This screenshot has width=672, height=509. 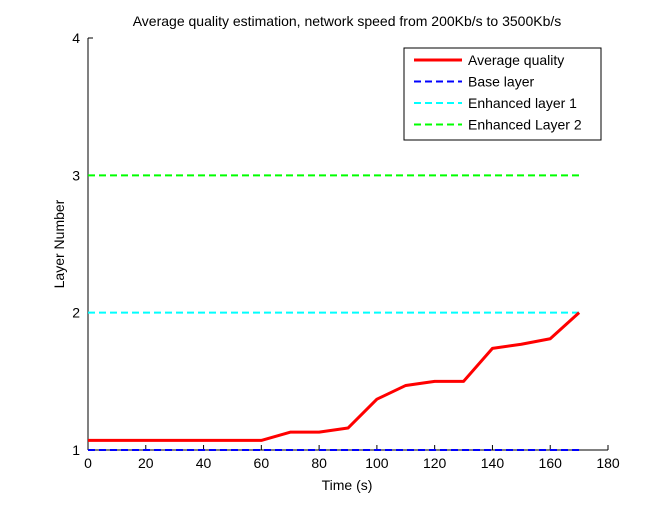 What do you see at coordinates (88, 463) in the screenshot?
I see `x-tick-label: 0` at bounding box center [88, 463].